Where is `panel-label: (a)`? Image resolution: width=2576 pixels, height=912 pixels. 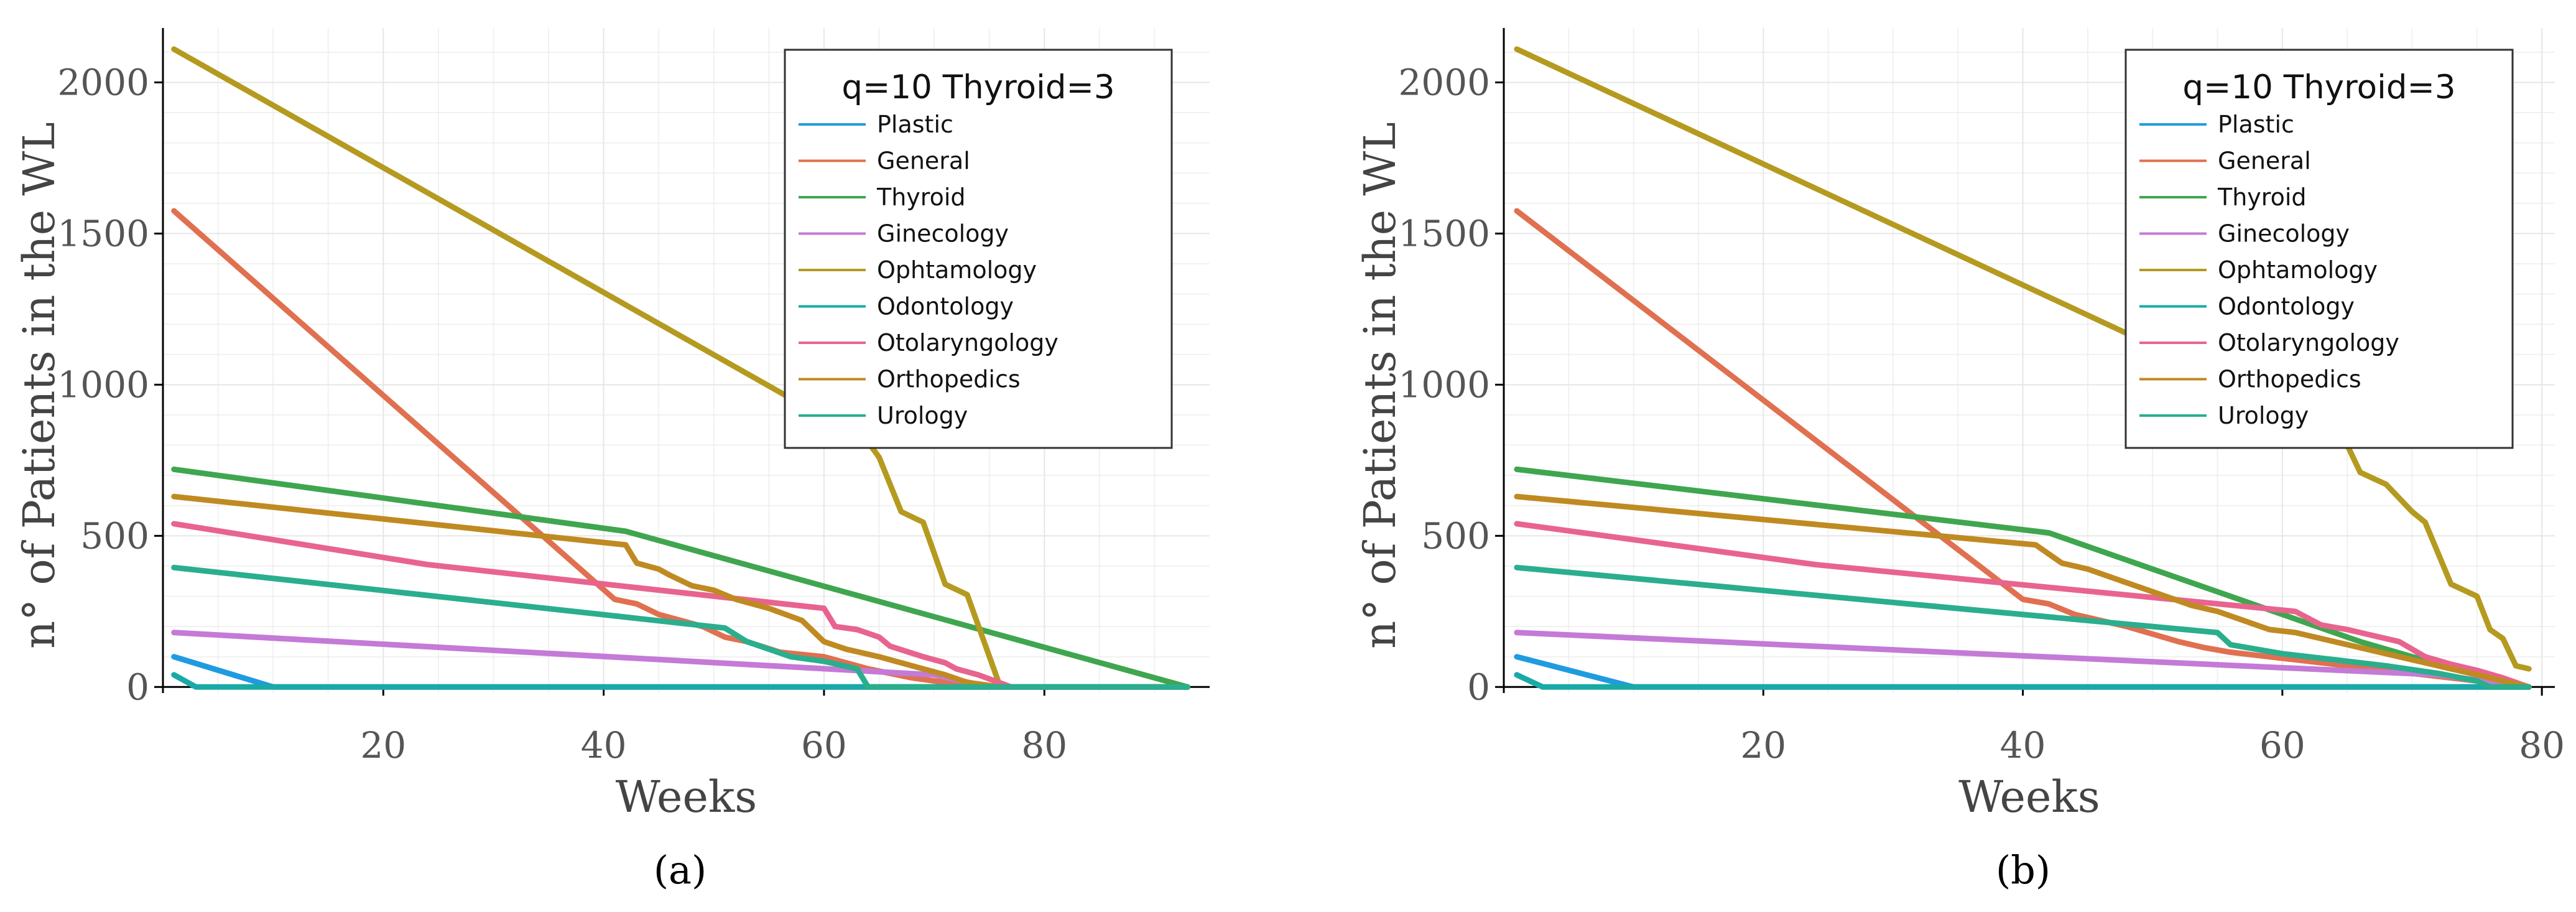
panel-label: (a) is located at coordinates (681, 870).